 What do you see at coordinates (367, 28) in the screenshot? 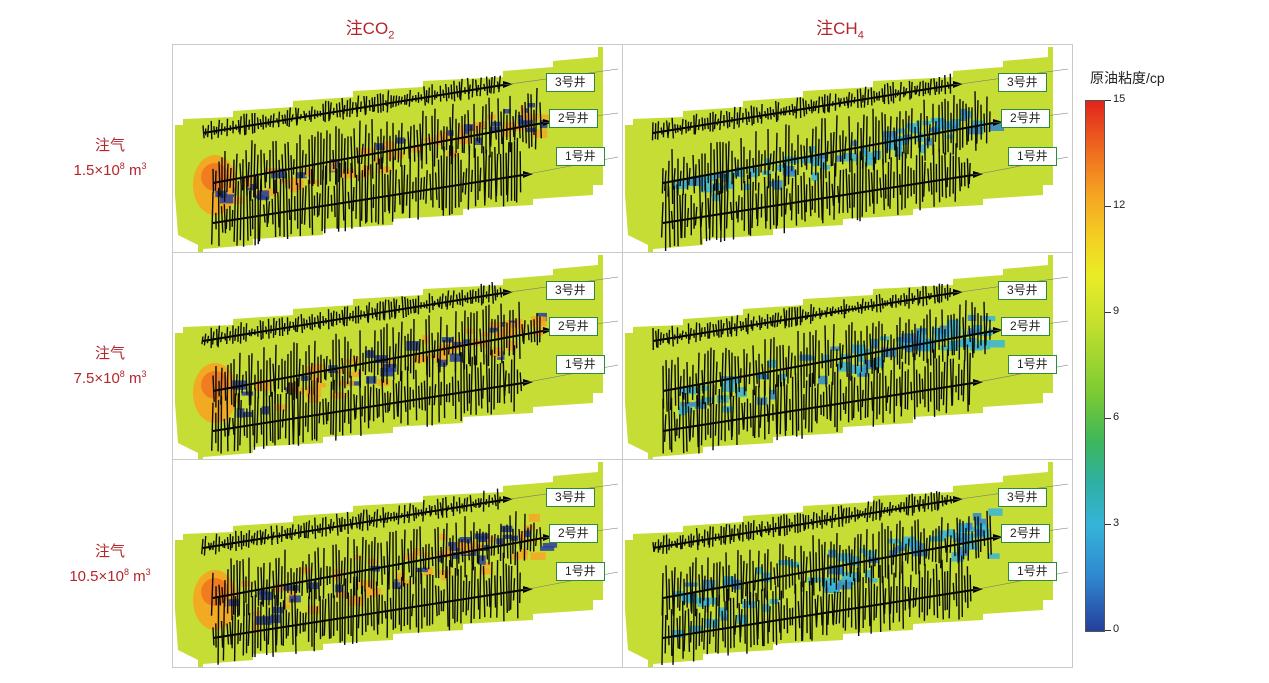
I see `column-title-text: 注CO` at bounding box center [367, 28].